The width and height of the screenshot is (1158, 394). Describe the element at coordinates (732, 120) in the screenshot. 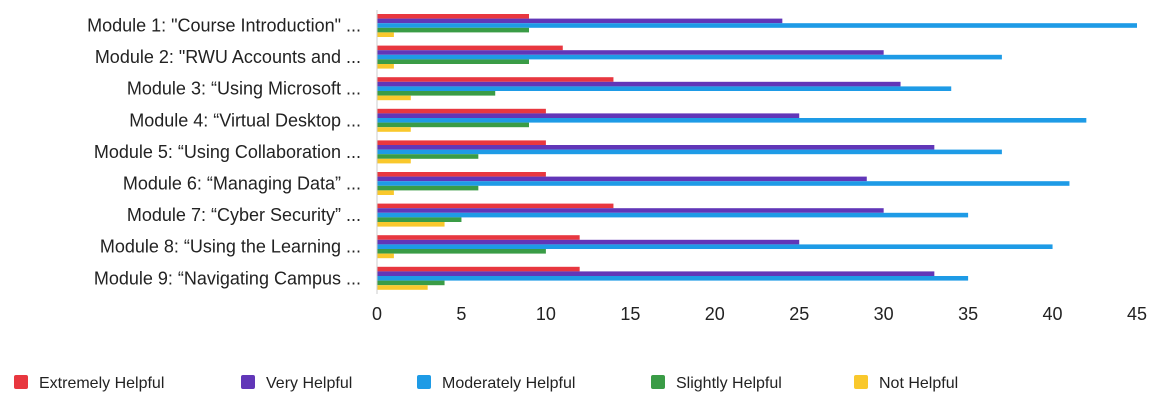

I see `bar-module-4-moderately-helpful` at that location.